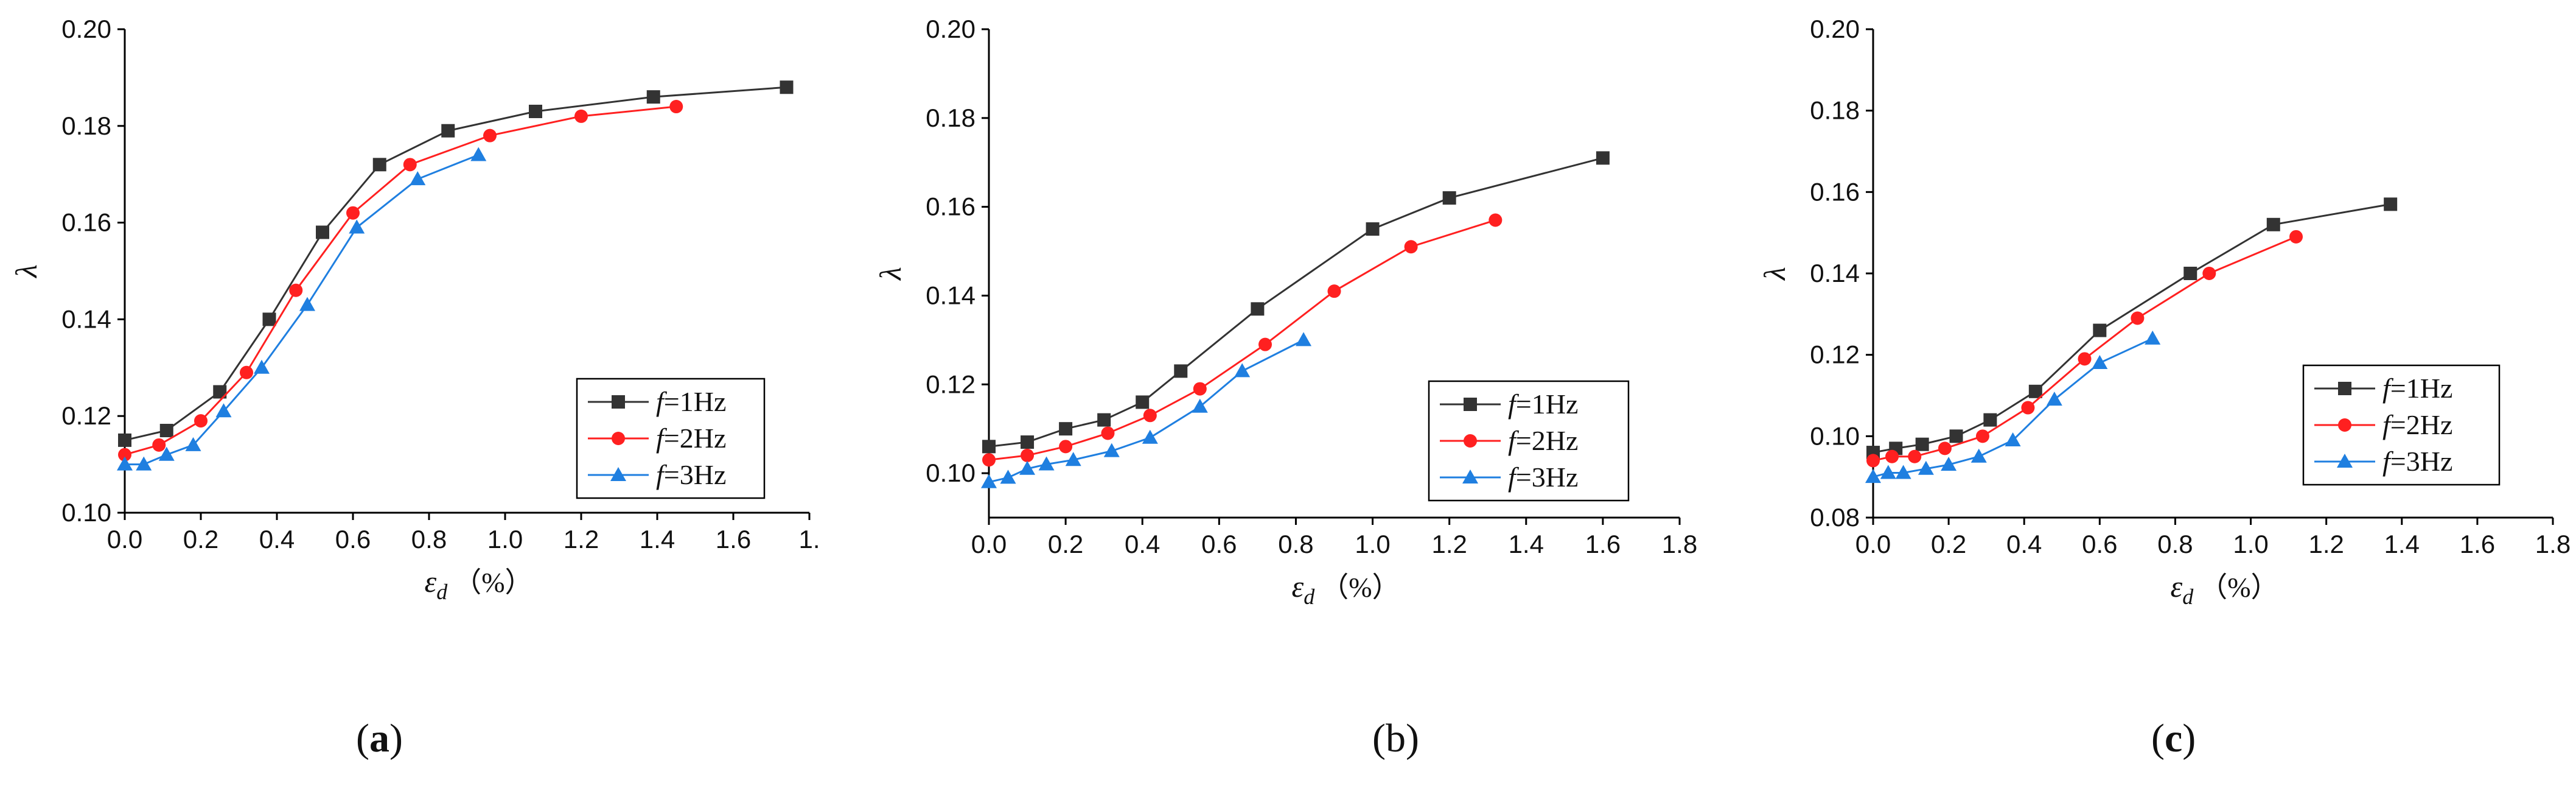 The image size is (2576, 791). What do you see at coordinates (1679, 544) in the screenshot?
I see `x-tick-label: 1.8` at bounding box center [1679, 544].